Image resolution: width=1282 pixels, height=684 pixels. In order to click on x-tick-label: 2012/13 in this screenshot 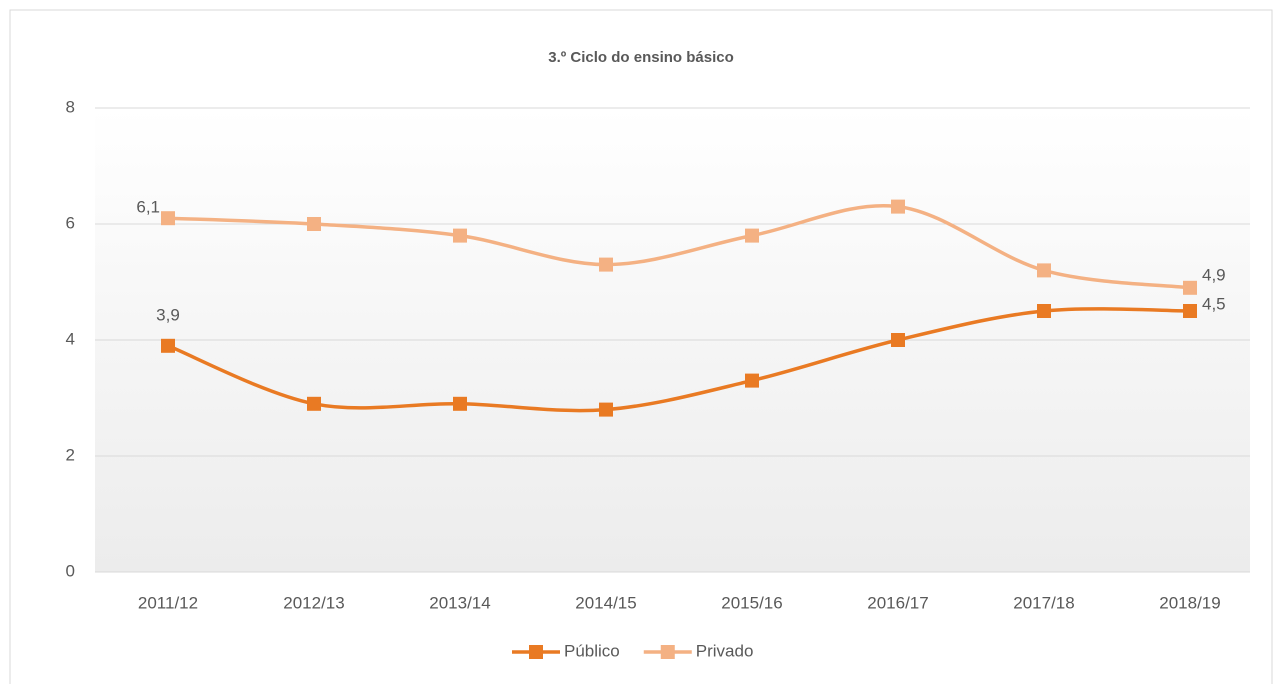, I will do `click(313, 602)`.